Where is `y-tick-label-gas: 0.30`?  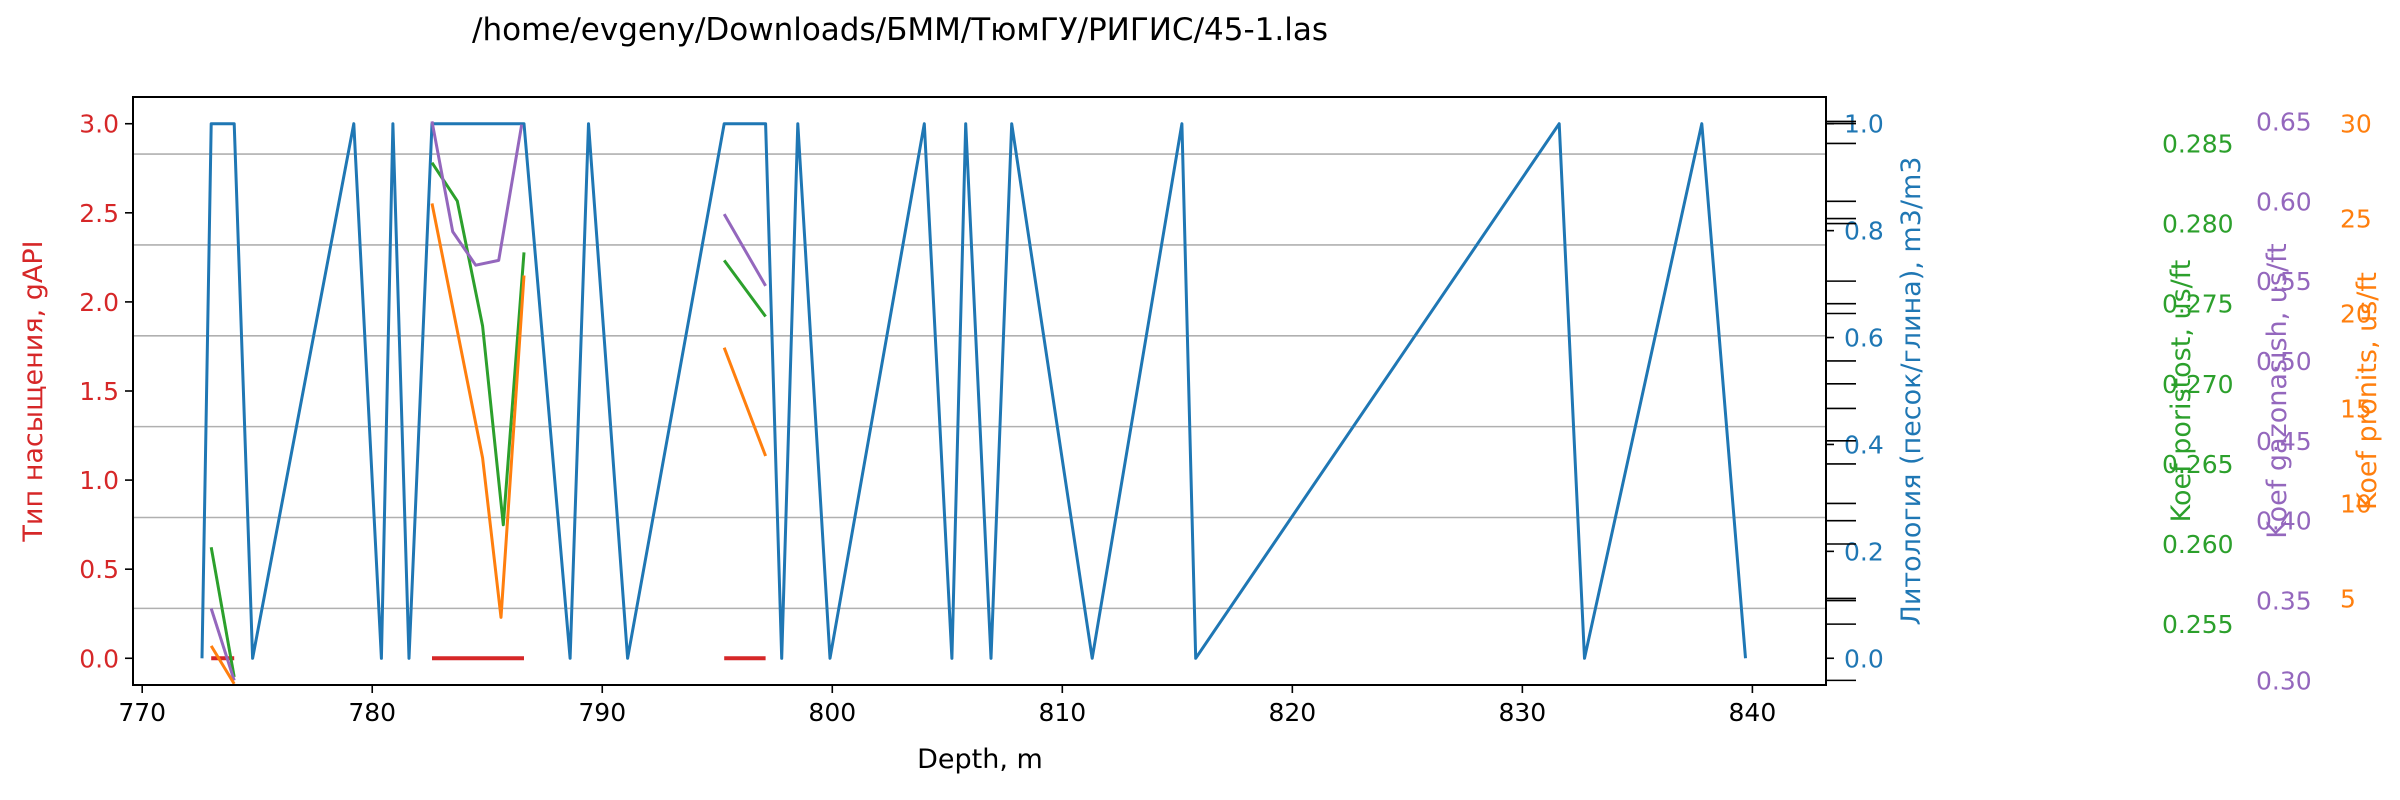
y-tick-label-gas: 0.30 is located at coordinates (2284, 680).